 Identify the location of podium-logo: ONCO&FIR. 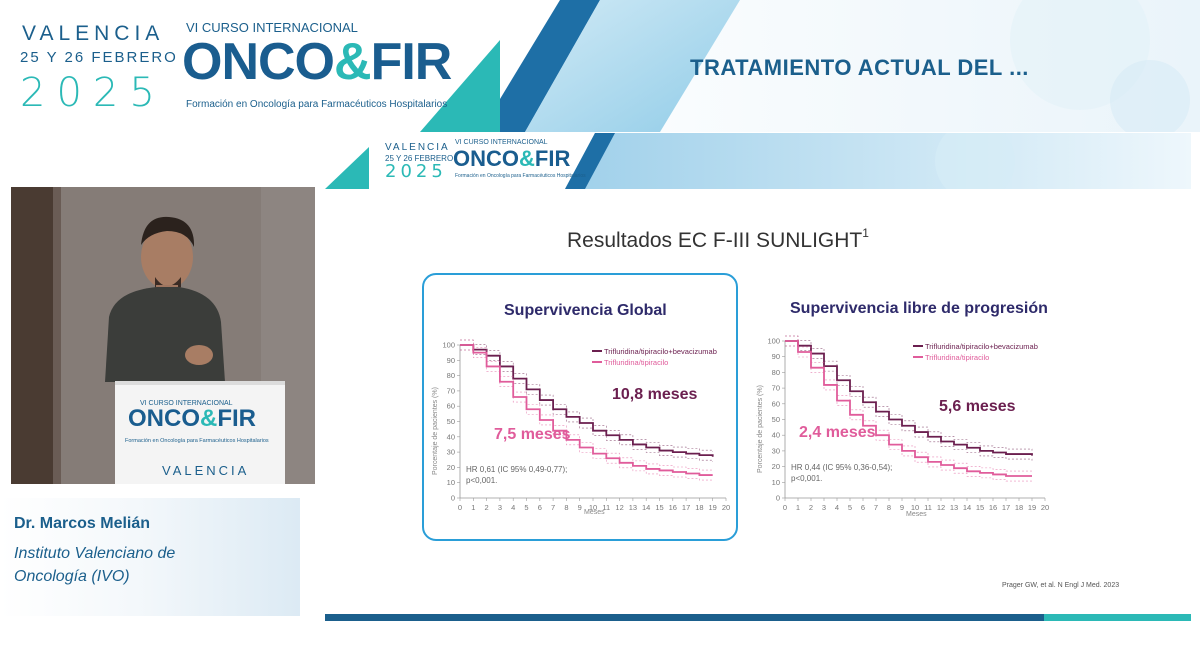
(192, 418).